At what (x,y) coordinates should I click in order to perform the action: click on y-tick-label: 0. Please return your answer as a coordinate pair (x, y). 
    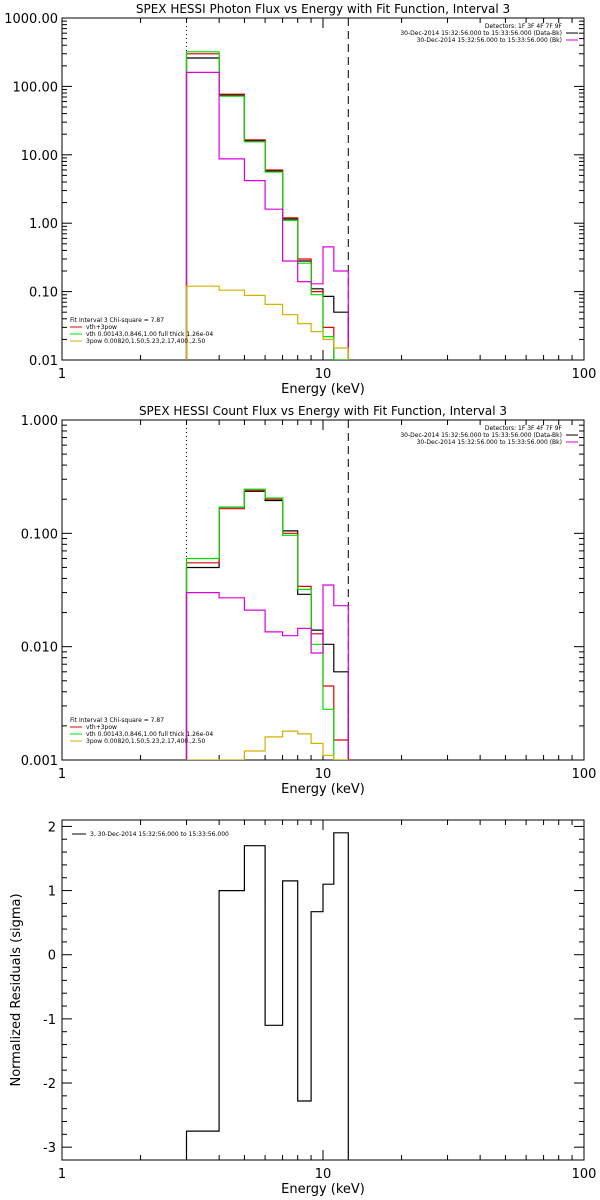
    Looking at the image, I should click on (52, 956).